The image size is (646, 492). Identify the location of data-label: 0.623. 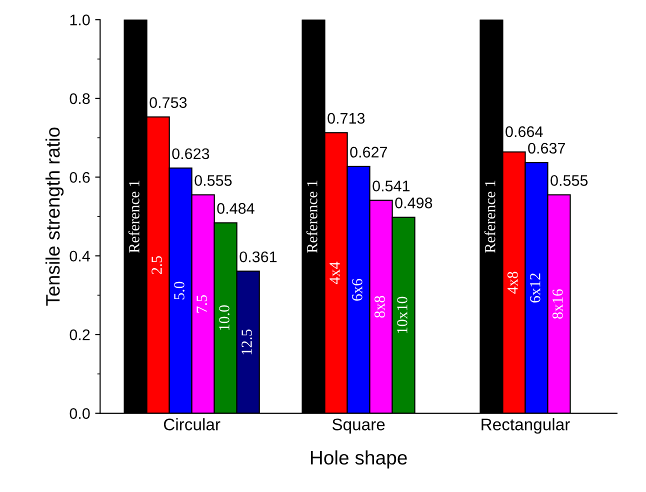
(191, 154).